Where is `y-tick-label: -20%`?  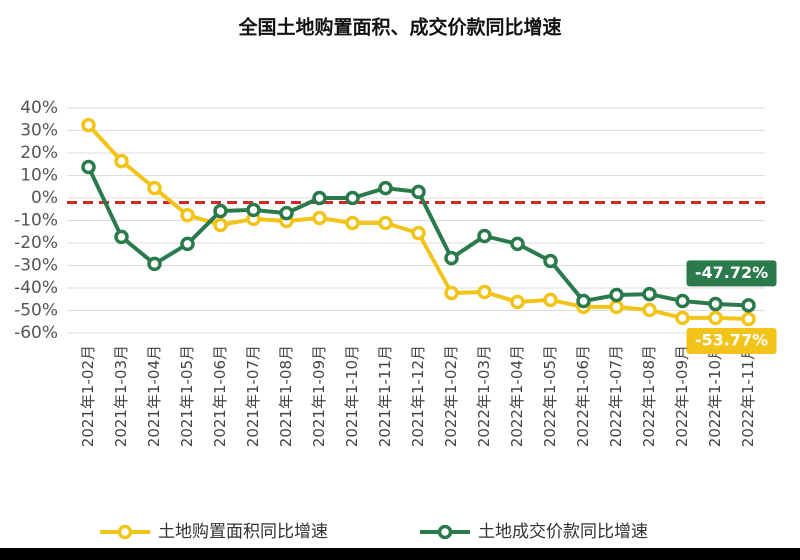 y-tick-label: -20% is located at coordinates (36, 243).